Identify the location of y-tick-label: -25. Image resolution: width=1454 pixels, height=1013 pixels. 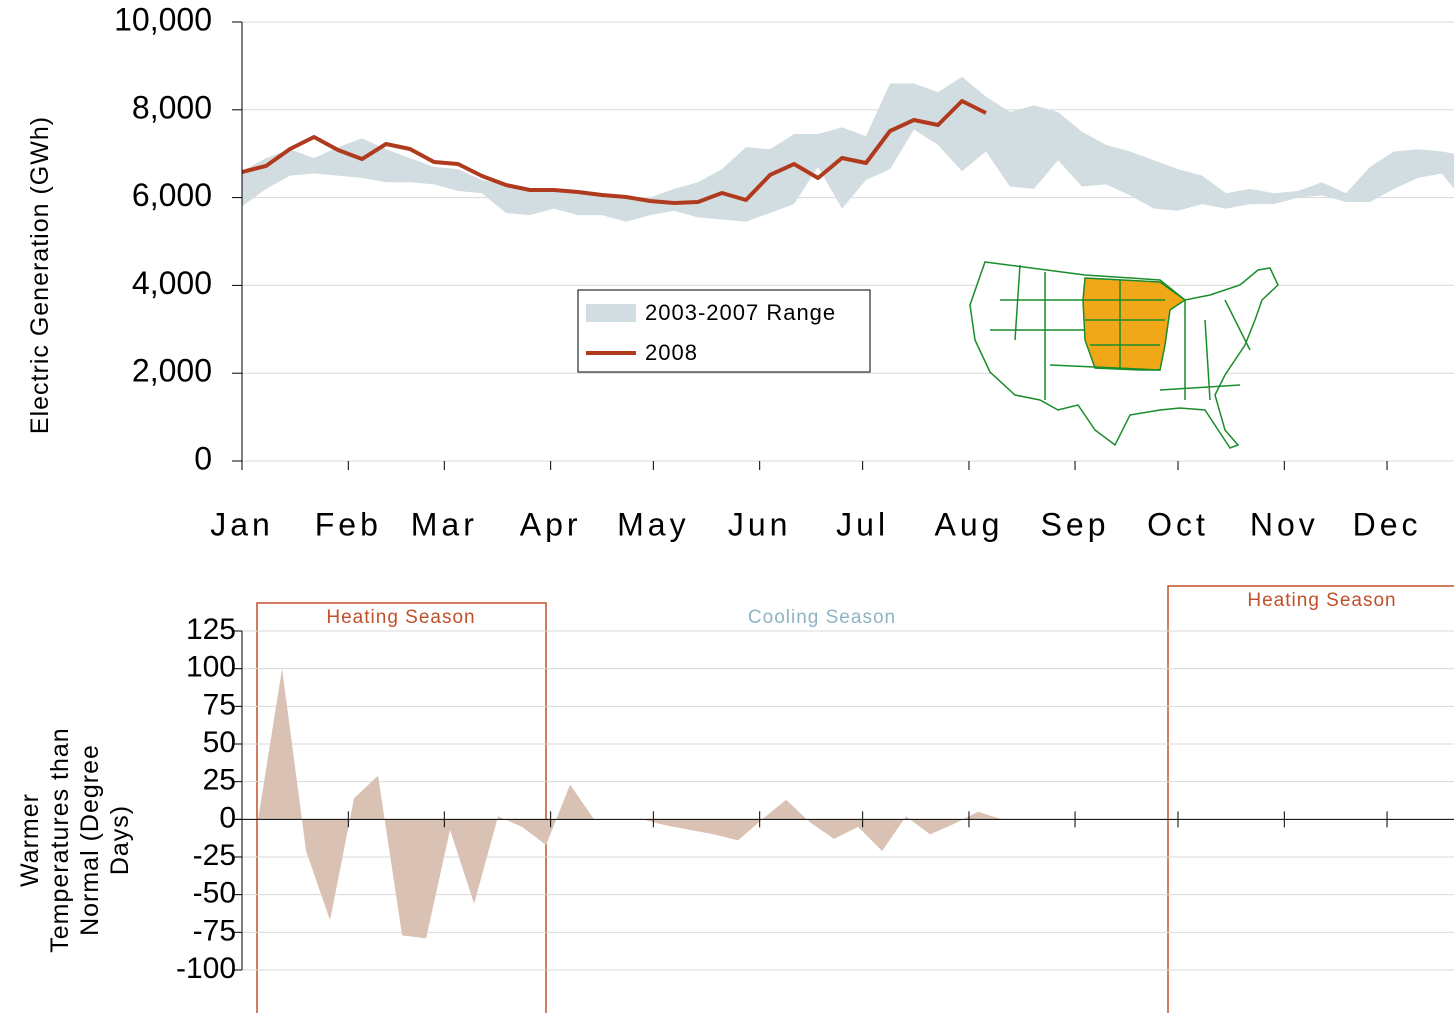
(214, 855).